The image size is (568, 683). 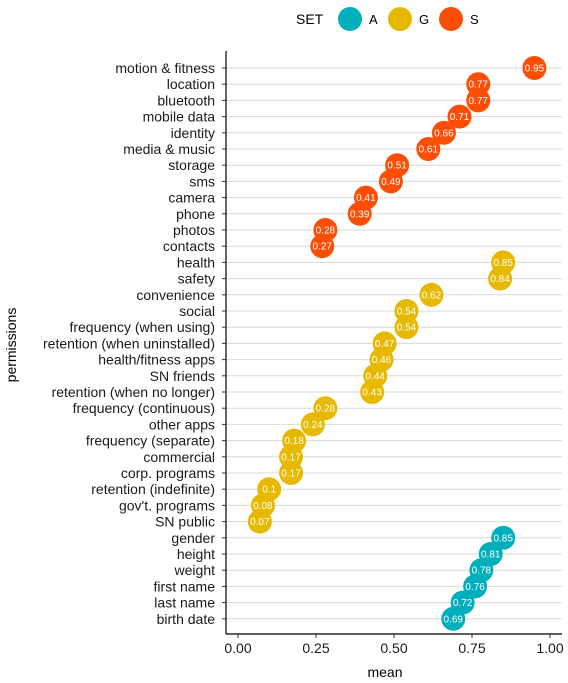 I want to click on legend-label-g: G, so click(x=424, y=19).